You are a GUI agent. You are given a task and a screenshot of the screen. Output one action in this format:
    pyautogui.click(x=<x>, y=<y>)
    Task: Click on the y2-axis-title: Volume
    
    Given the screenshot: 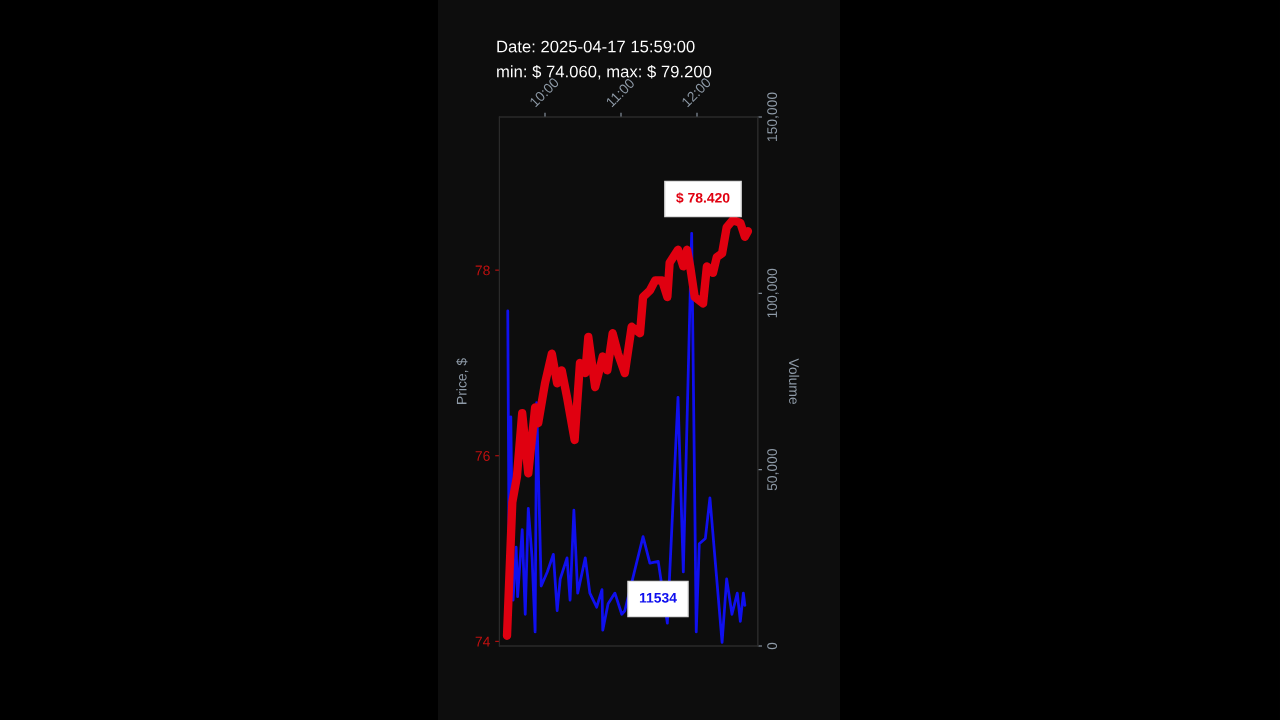 What is the action you would take?
    pyautogui.click(x=794, y=381)
    